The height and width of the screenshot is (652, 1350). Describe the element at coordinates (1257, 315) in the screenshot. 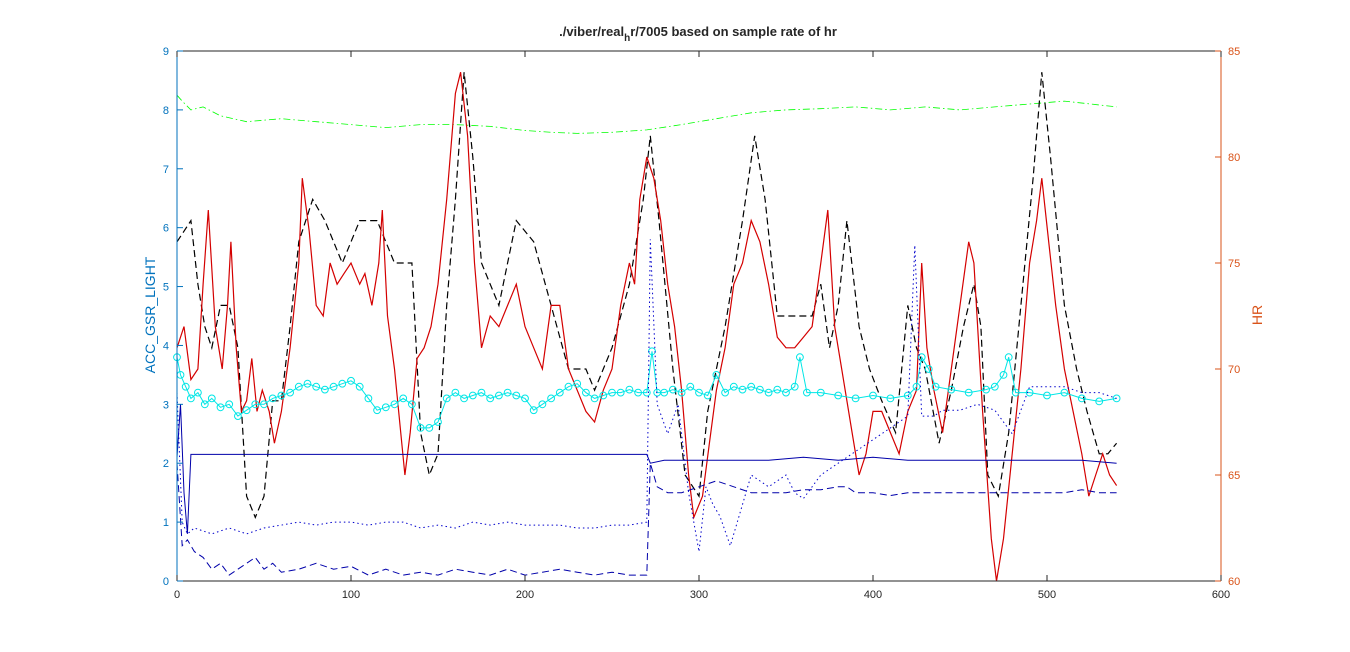

I see `y-axis-right-label: HR` at that location.